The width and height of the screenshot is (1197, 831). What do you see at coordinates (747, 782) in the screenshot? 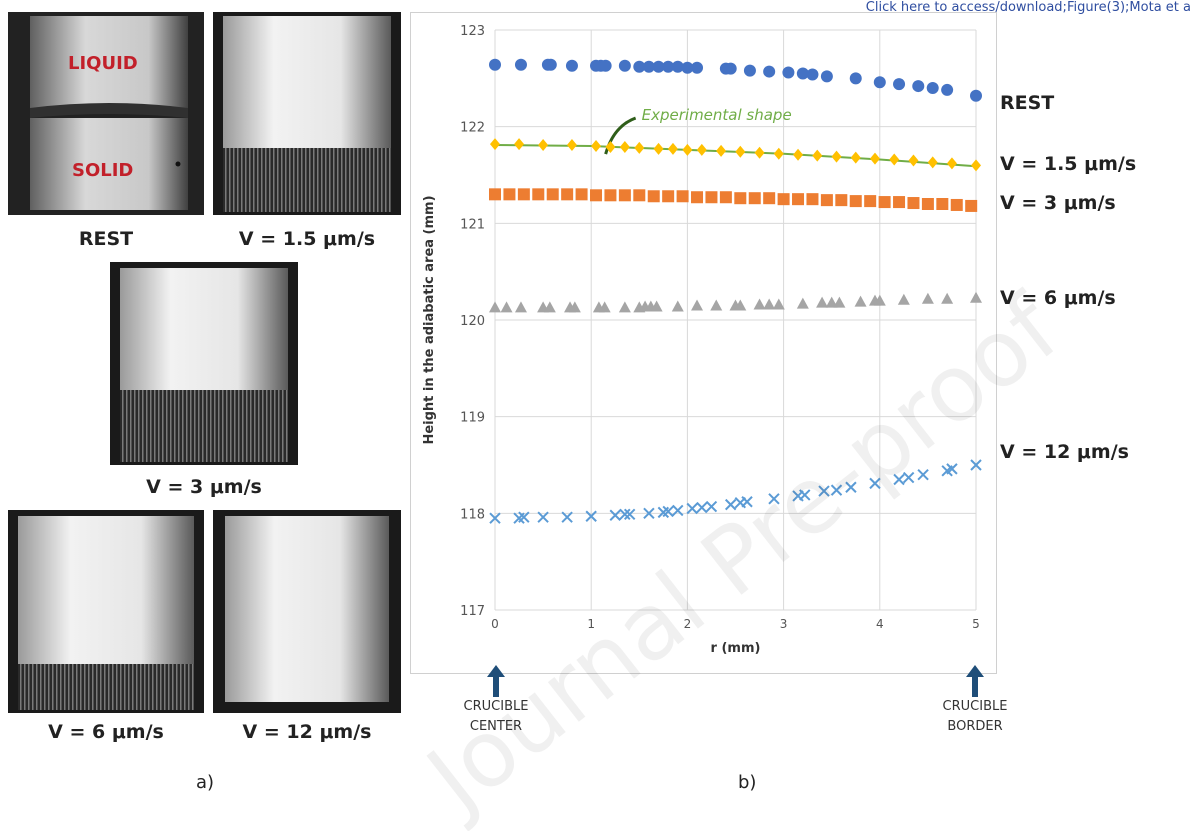
I see `panel-b-label: b)` at bounding box center [747, 782].